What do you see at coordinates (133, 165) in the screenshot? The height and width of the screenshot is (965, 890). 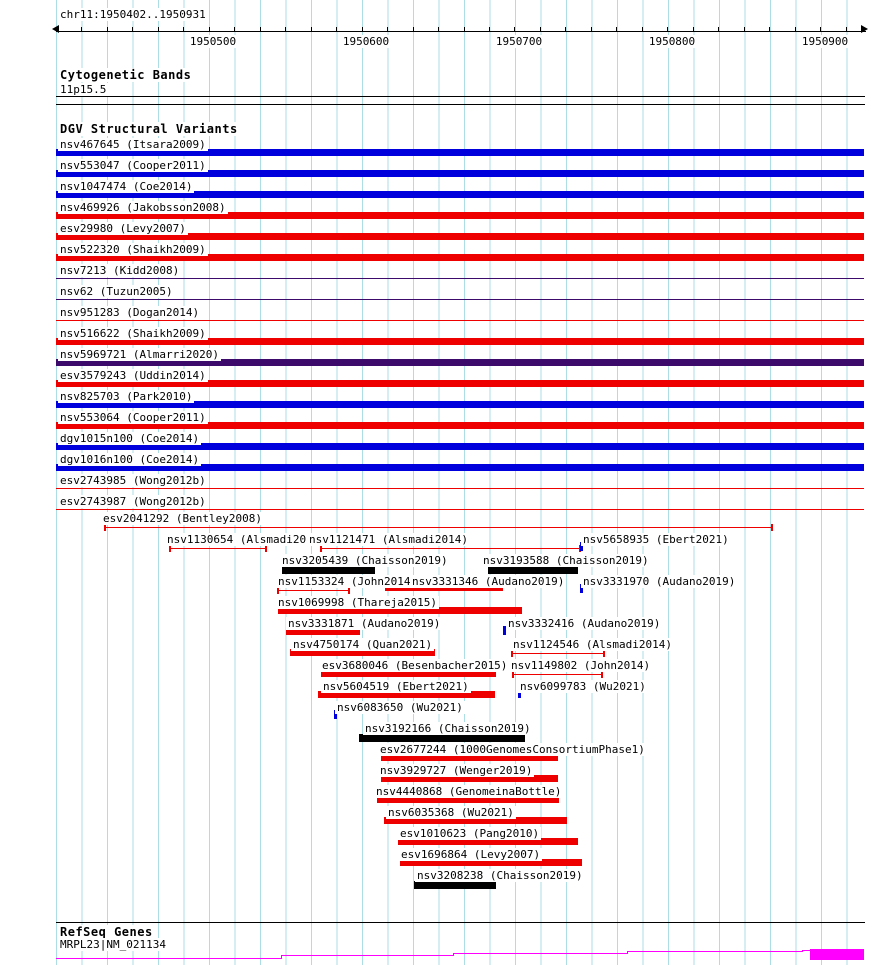 I see `dgv-variant-label: nsv553047 (Cooper2011)` at bounding box center [133, 165].